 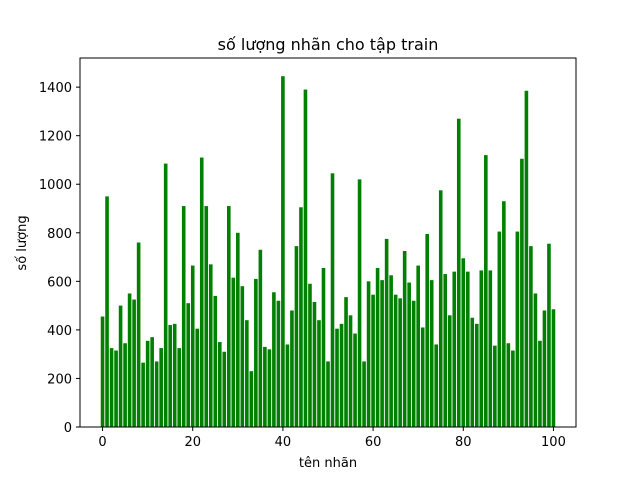 I want to click on x-ticks: 0 20 40 60 80 100, so click(x=332, y=438).